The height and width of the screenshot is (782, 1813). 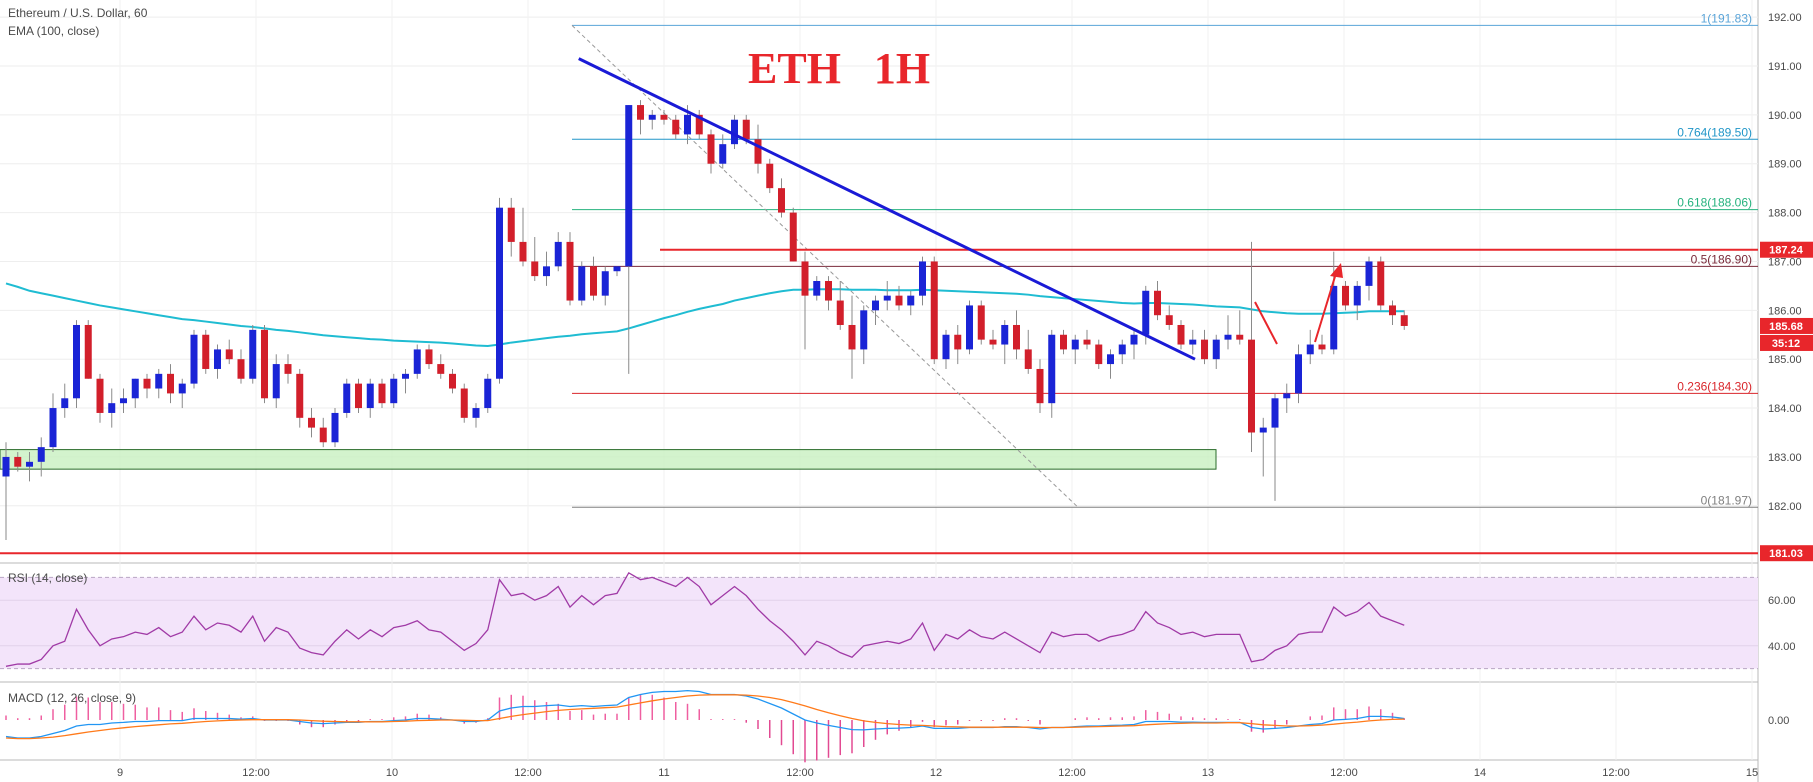 I want to click on overlay-title: ETH 1H, so click(x=839, y=68).